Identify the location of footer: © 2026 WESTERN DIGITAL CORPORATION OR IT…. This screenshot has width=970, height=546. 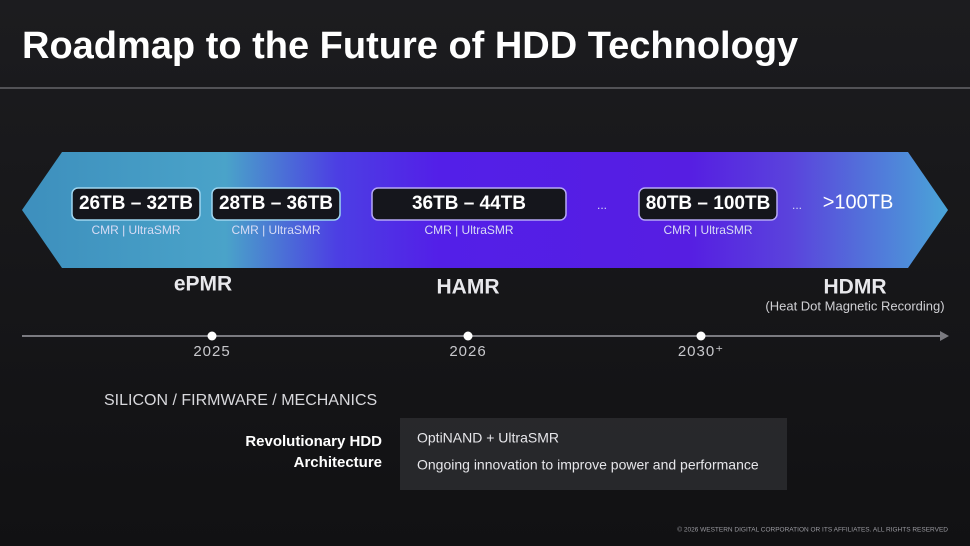
(812, 530).